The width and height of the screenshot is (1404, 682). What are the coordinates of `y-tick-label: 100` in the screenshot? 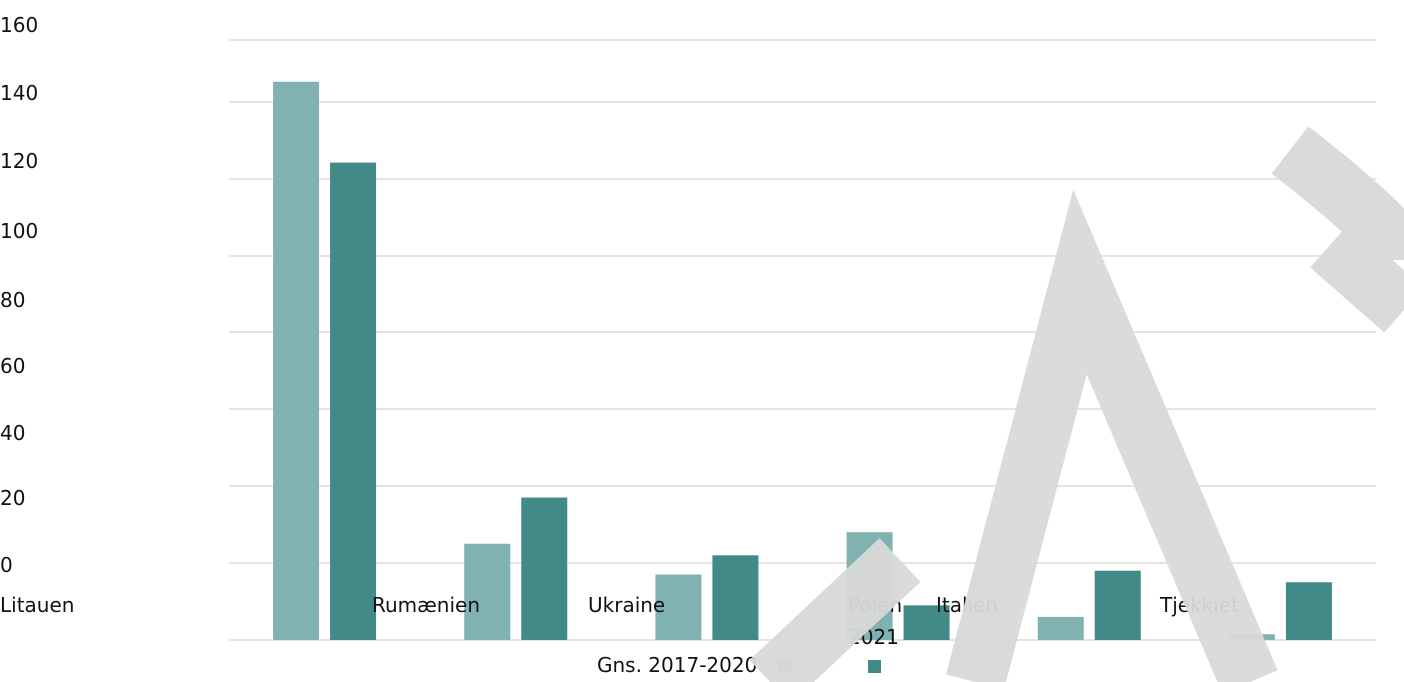 It's located at (19, 231).